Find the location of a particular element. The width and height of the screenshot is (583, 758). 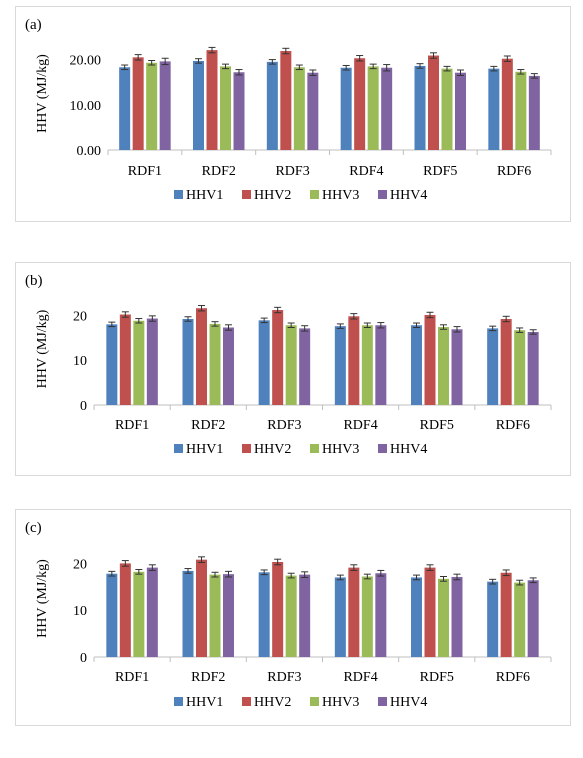

panel-label: (b) is located at coordinates (34, 281).